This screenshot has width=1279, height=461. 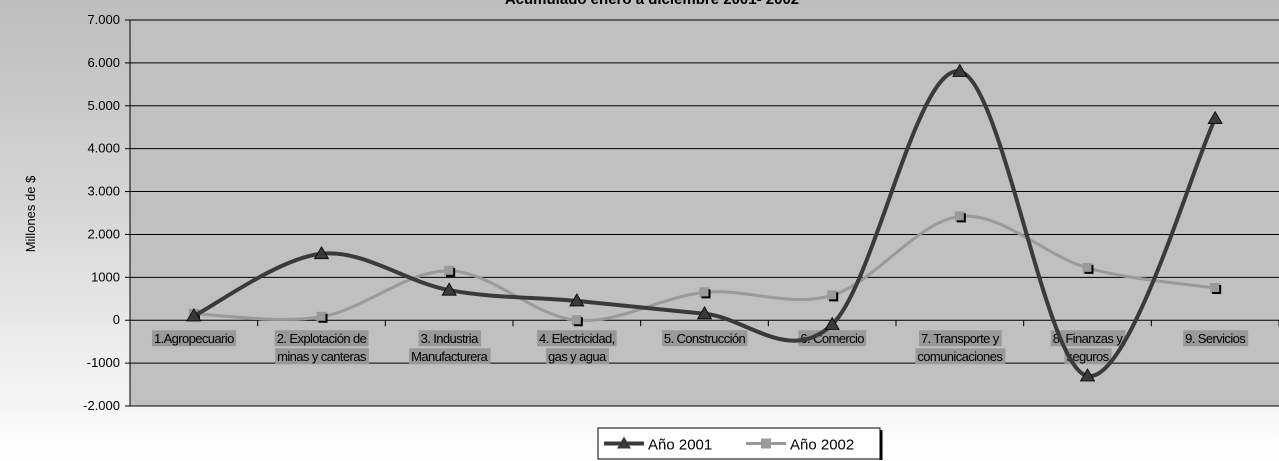 I want to click on legend-label: Año 2002, so click(x=822, y=445).